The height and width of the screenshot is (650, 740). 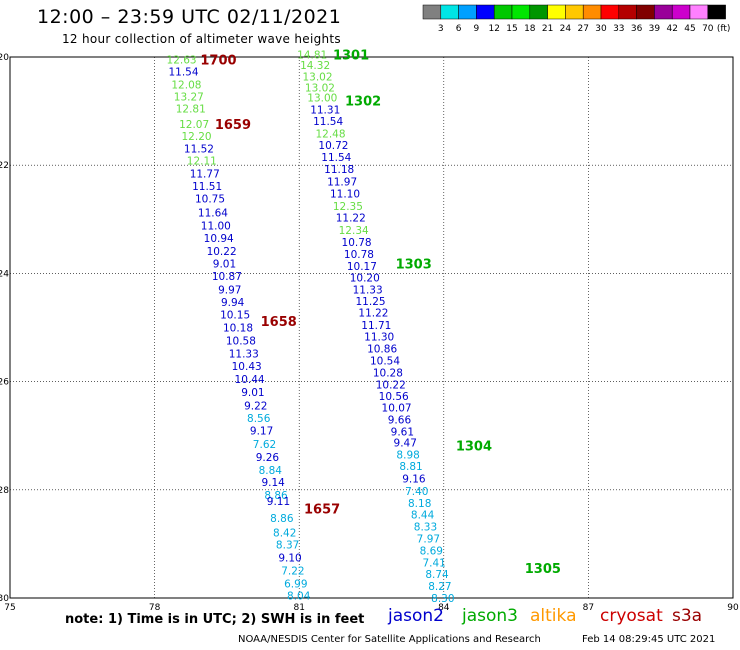 I want to click on generated-timestamp: Feb 14 08:29:45 UTC 2021, so click(x=649, y=639).